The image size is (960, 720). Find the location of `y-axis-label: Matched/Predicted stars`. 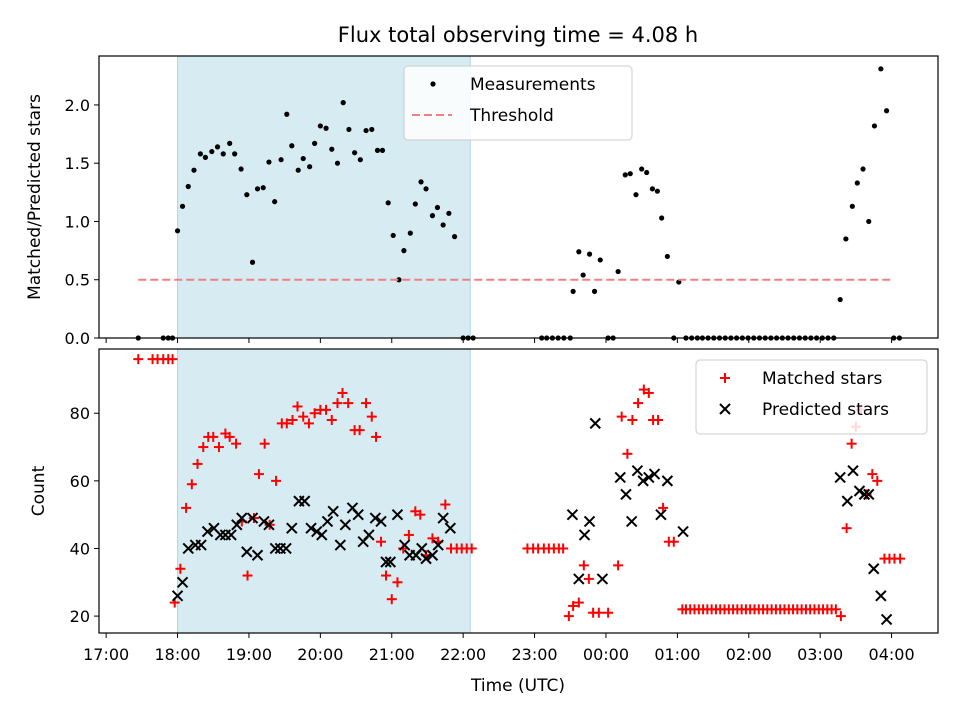

y-axis-label: Matched/Predicted stars is located at coordinates (35, 197).